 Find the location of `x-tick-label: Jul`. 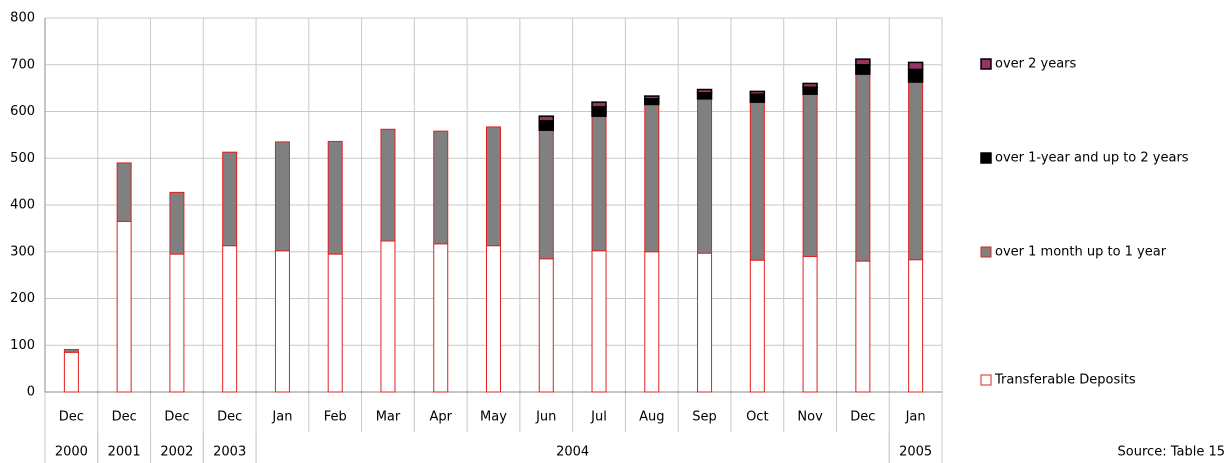

x-tick-label: Jul is located at coordinates (598, 417).